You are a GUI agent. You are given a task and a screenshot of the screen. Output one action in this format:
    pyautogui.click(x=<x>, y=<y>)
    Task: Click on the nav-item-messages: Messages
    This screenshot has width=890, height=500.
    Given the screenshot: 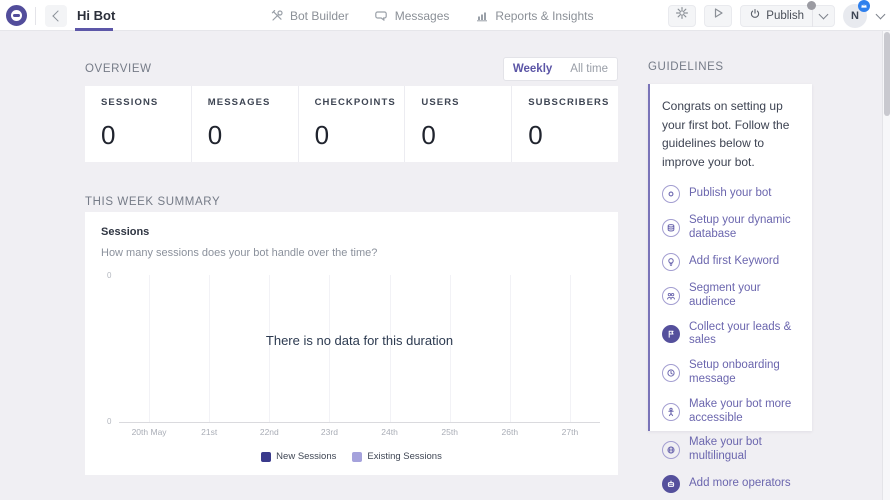 What is the action you would take?
    pyautogui.click(x=412, y=15)
    